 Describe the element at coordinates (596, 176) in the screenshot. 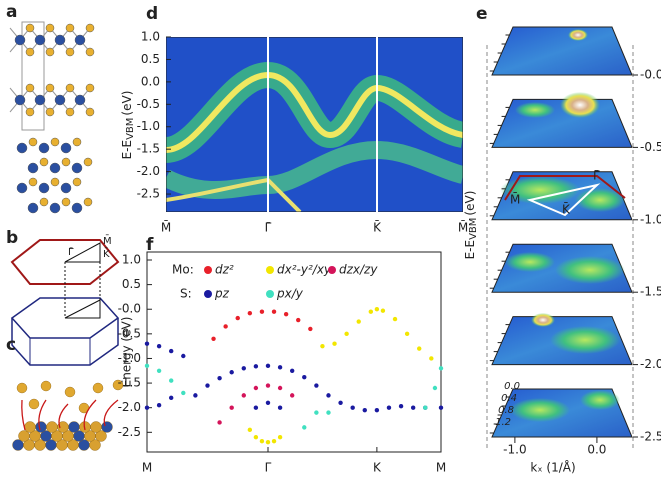

I see `inset-label: Γ̄` at that location.